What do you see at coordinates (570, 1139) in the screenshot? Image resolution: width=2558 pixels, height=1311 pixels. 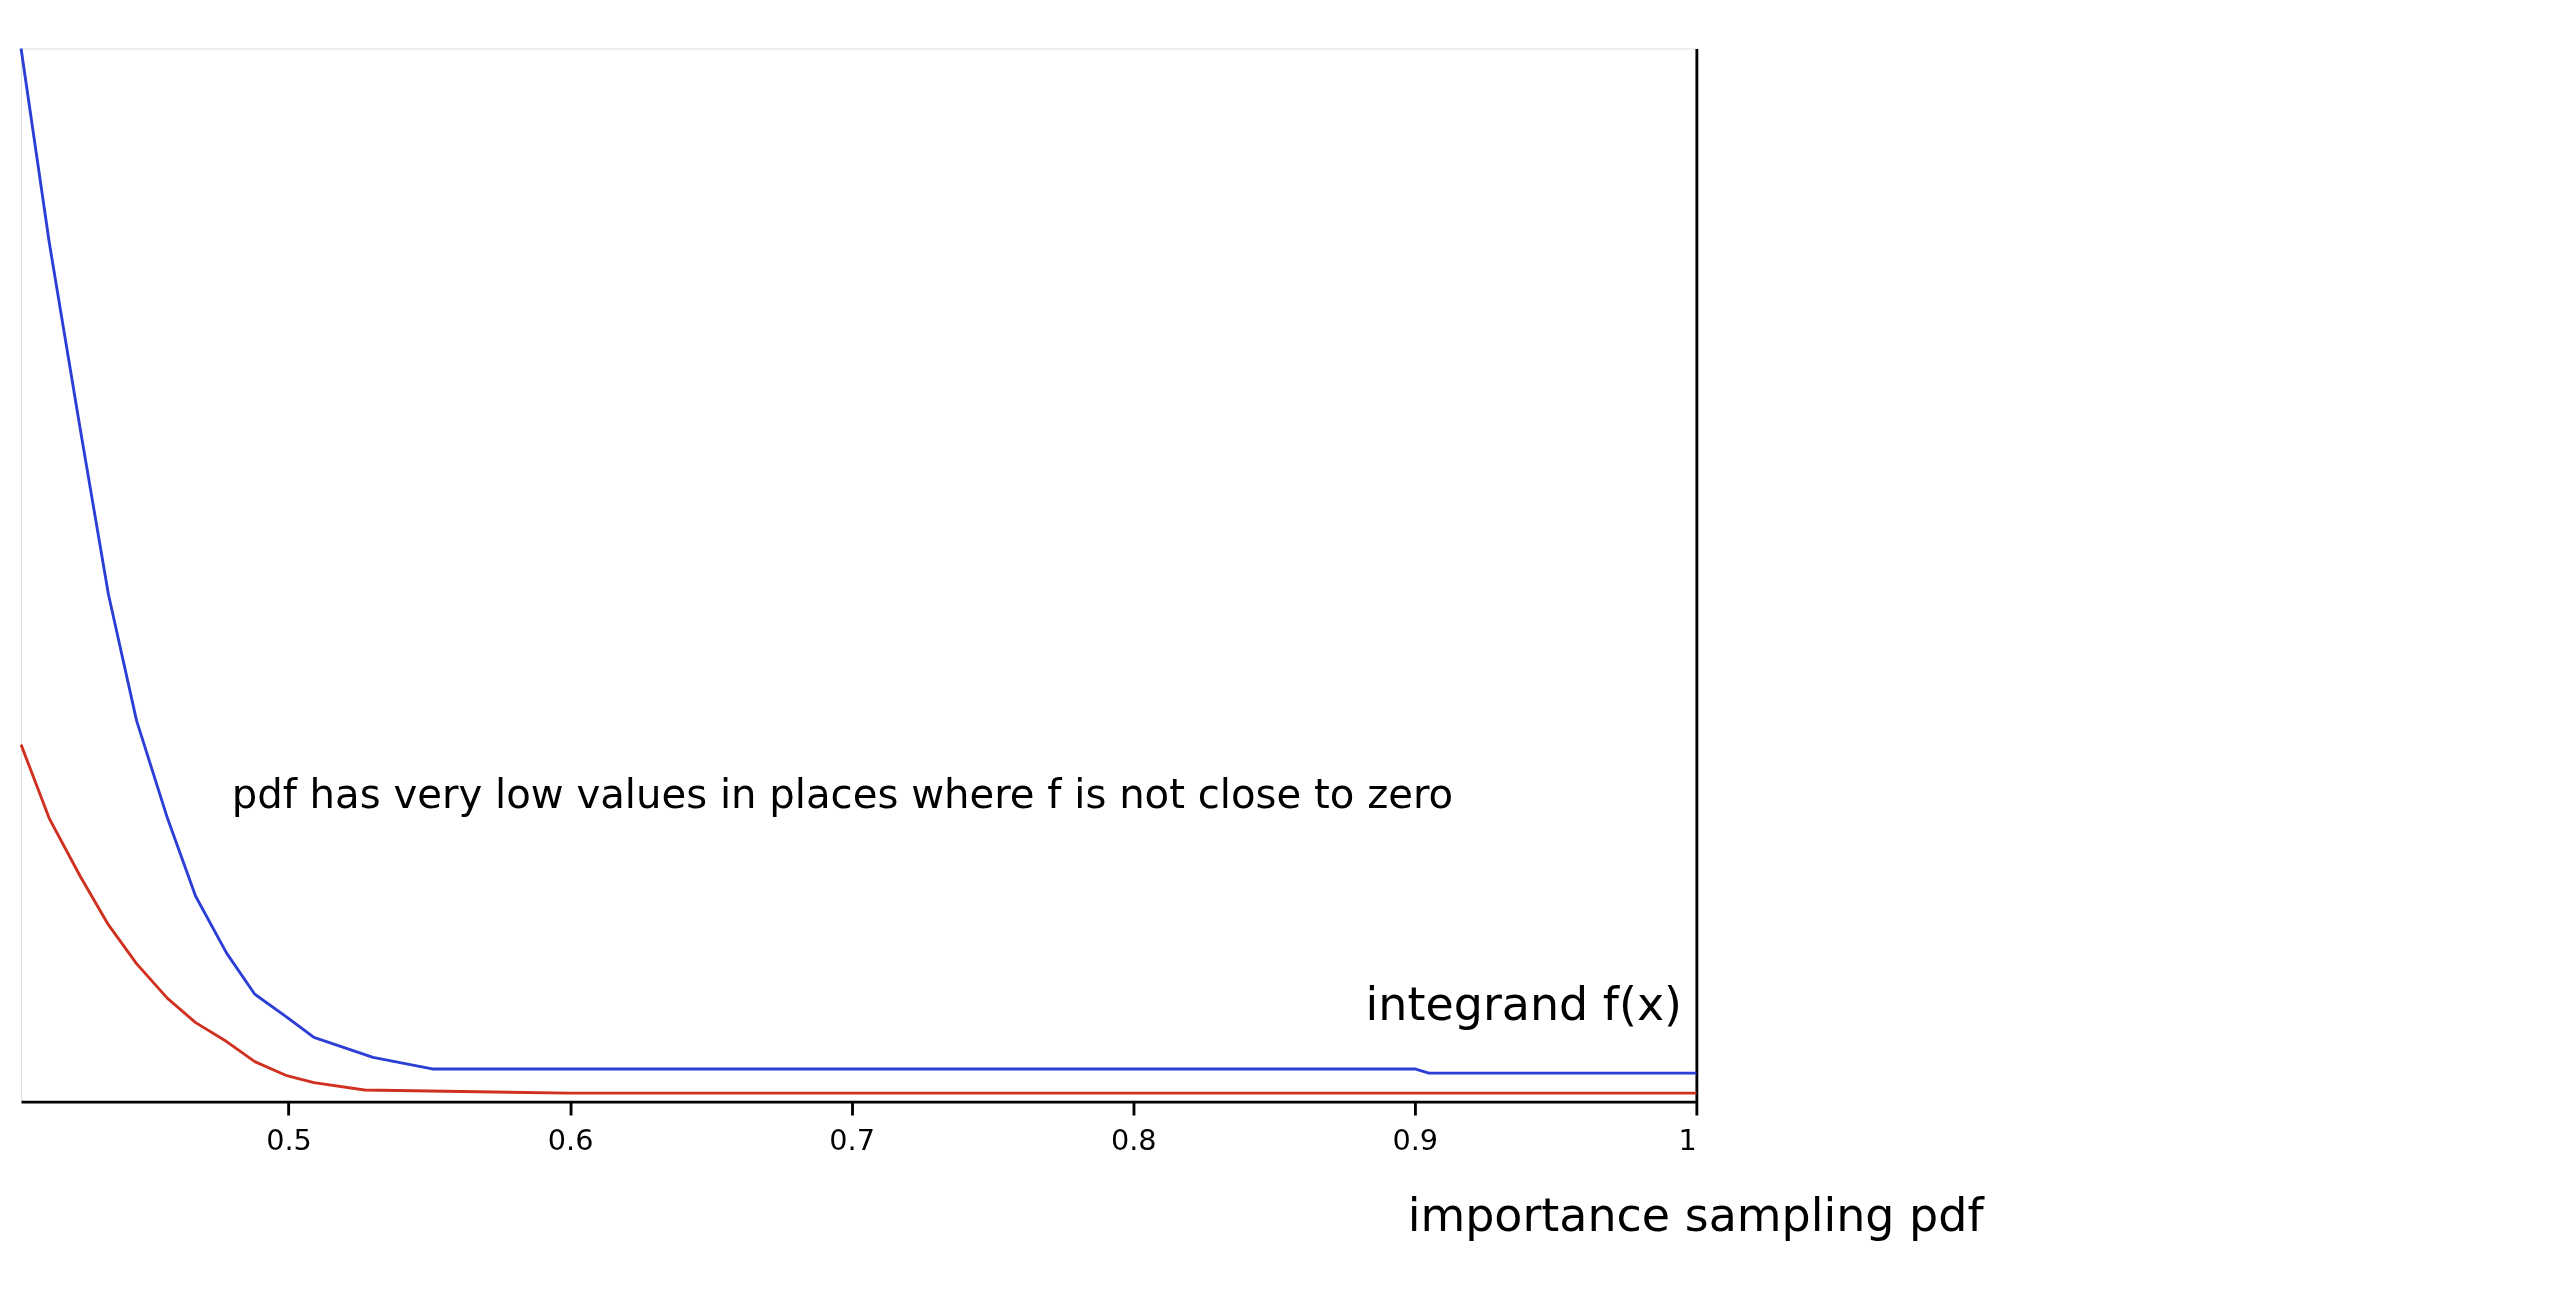 I see `x-tick-label: 0.6` at bounding box center [570, 1139].